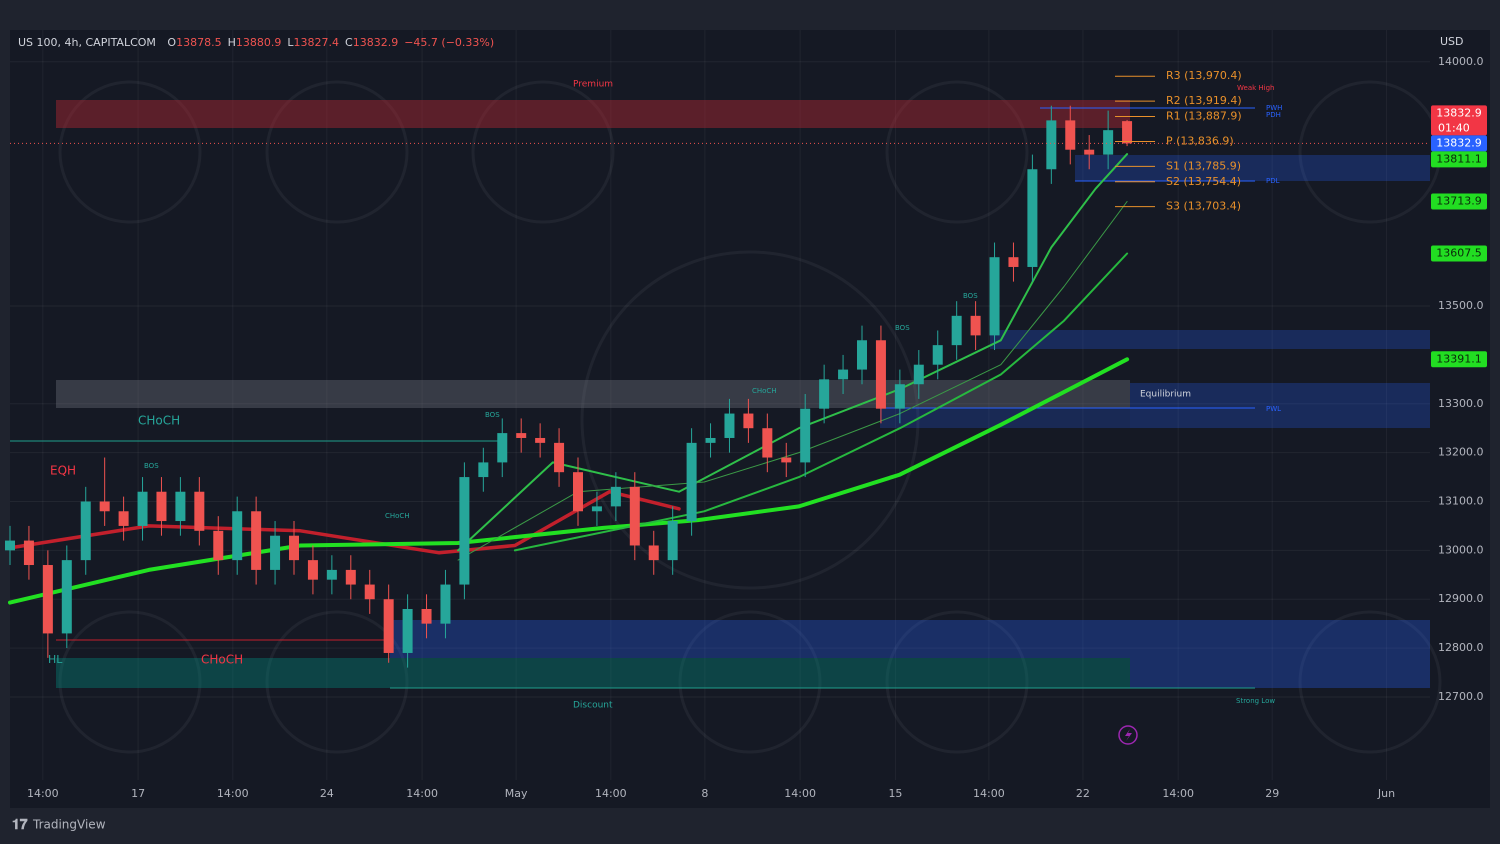 This screenshot has height=844, width=1500. I want to click on x-tick-label: 15, so click(895, 793).